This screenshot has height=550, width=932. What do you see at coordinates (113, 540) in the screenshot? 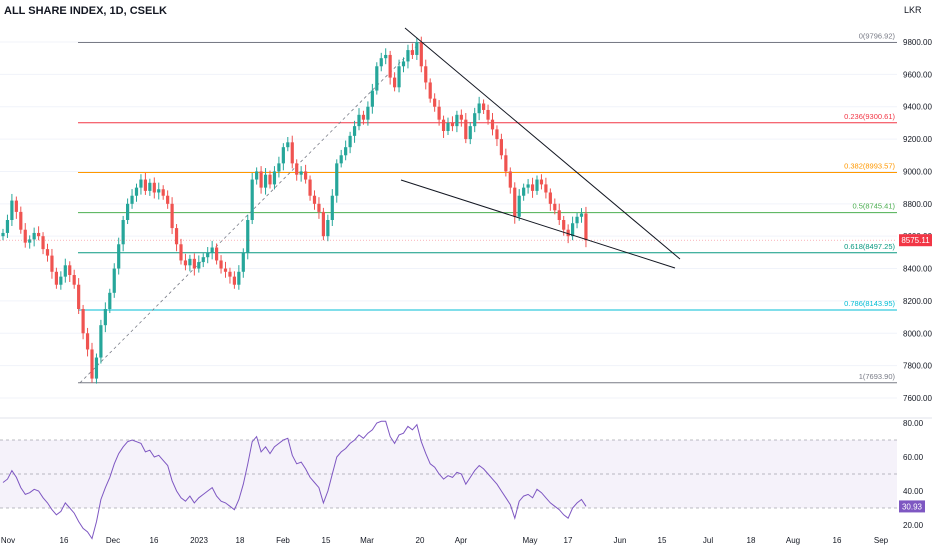
I see `x-tick-label: Dec` at bounding box center [113, 540].